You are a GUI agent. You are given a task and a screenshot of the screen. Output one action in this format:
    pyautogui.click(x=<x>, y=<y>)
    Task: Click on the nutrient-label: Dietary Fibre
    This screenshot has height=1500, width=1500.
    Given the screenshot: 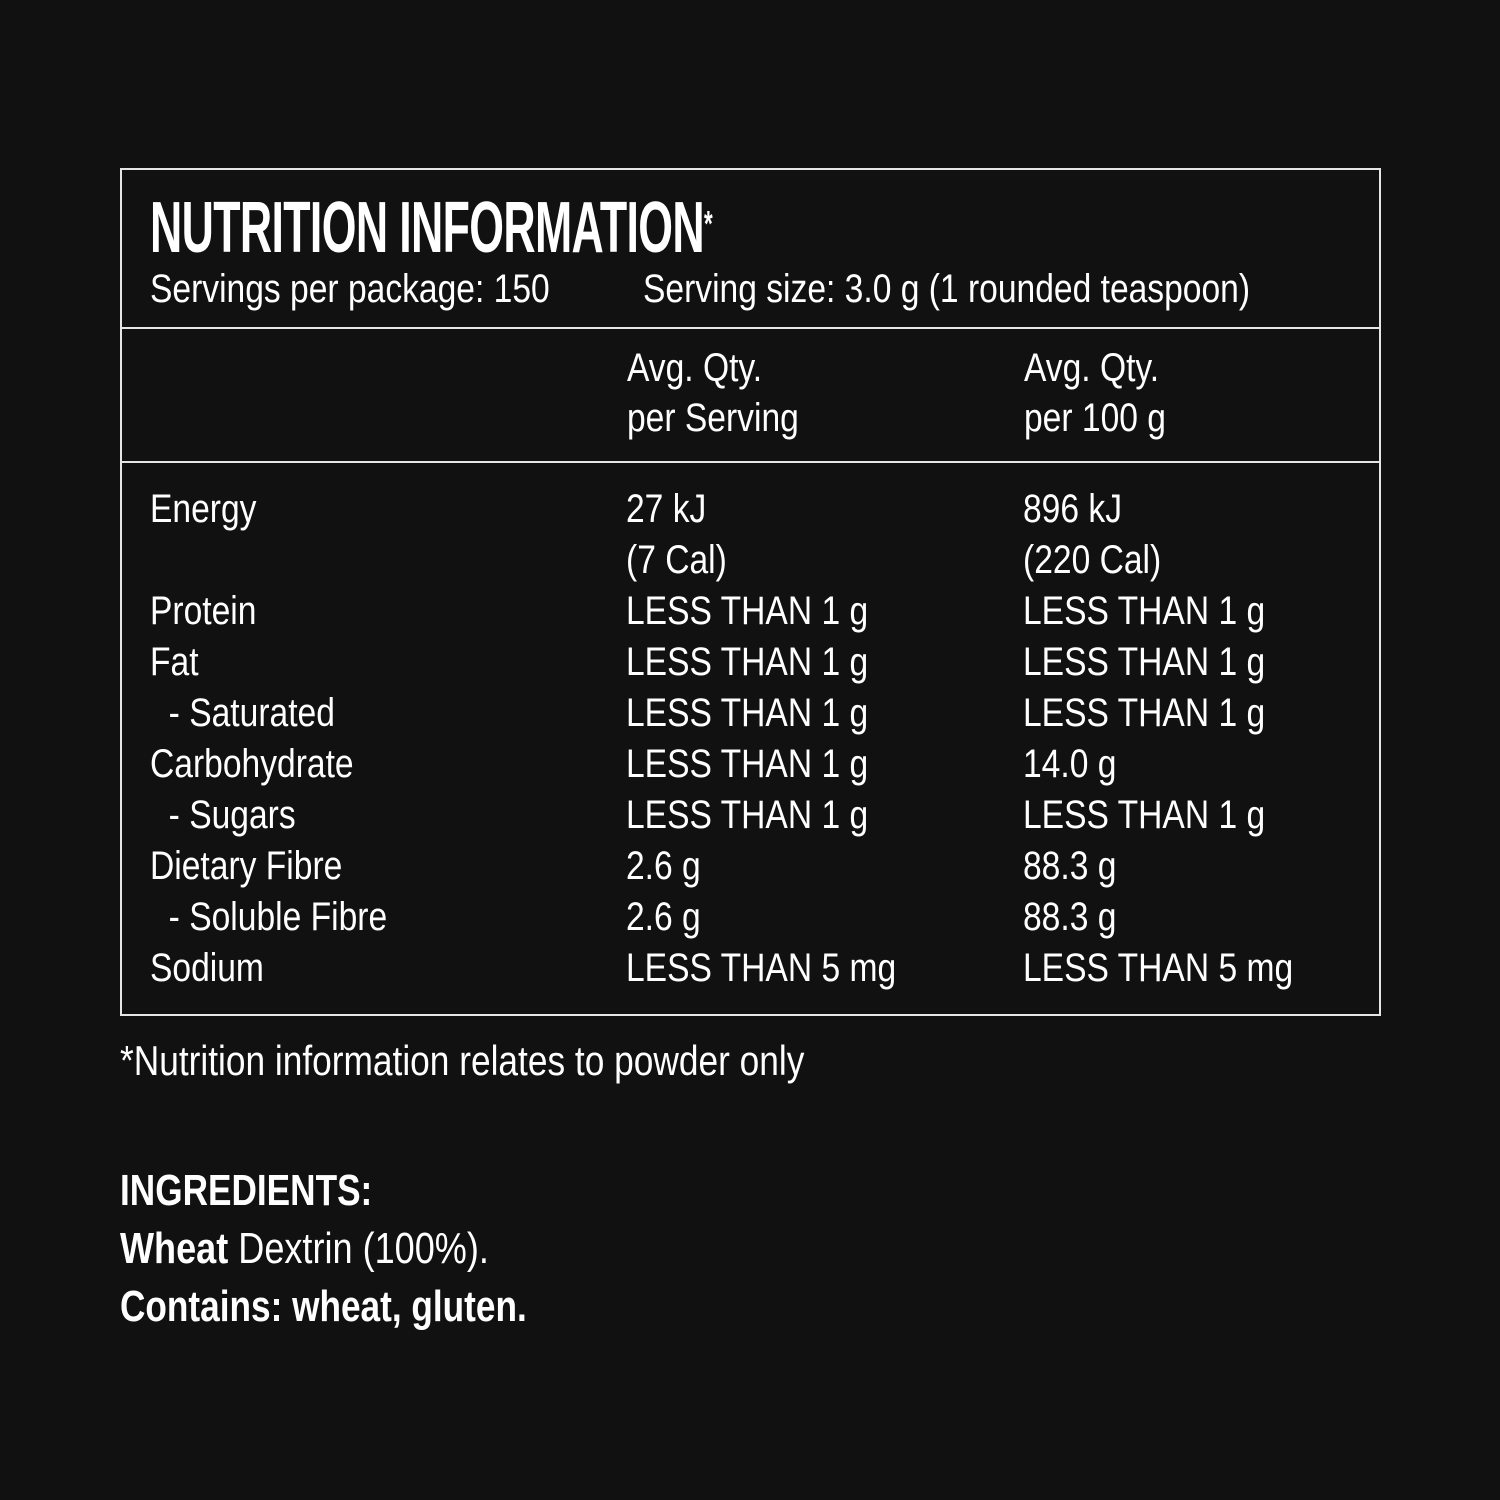 What is the action you would take?
    pyautogui.click(x=246, y=866)
    